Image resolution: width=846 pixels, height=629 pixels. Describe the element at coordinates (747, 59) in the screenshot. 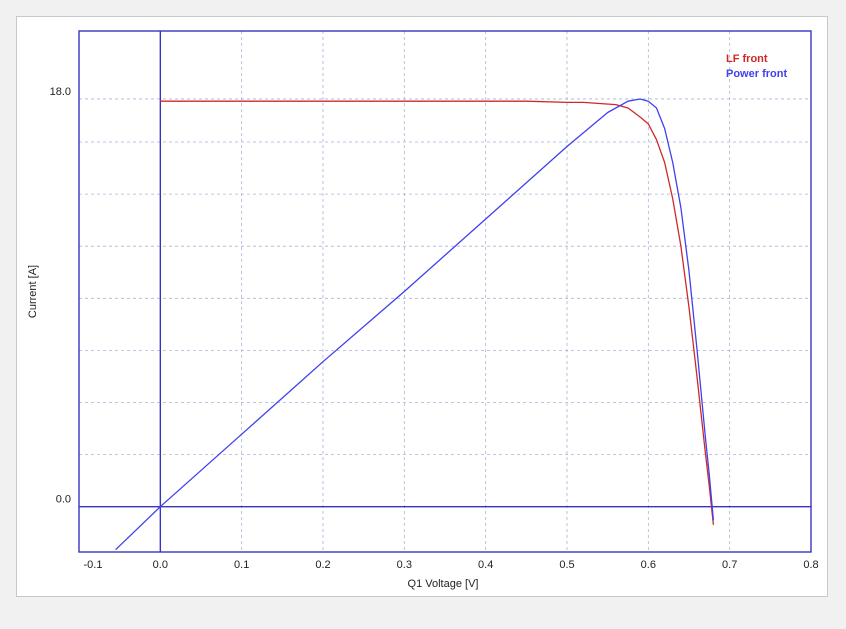

I see `legend-entry: LF front` at that location.